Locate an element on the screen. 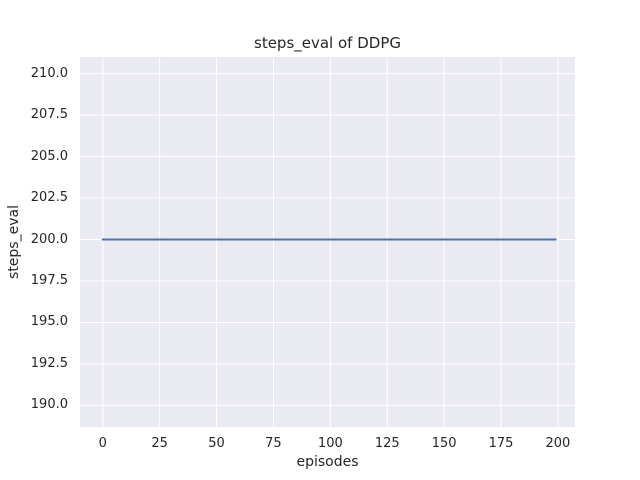  y-tick-label: 202.5 is located at coordinates (49, 198).